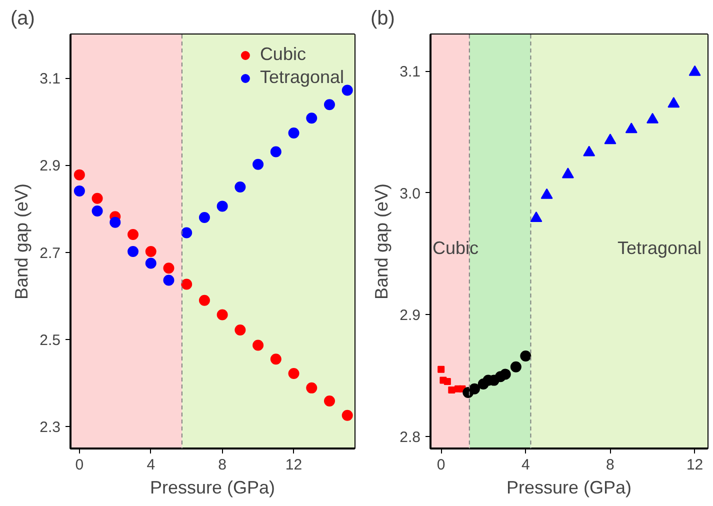  What do you see at coordinates (382, 19) in the screenshot?
I see `chart-title: (b)` at bounding box center [382, 19].